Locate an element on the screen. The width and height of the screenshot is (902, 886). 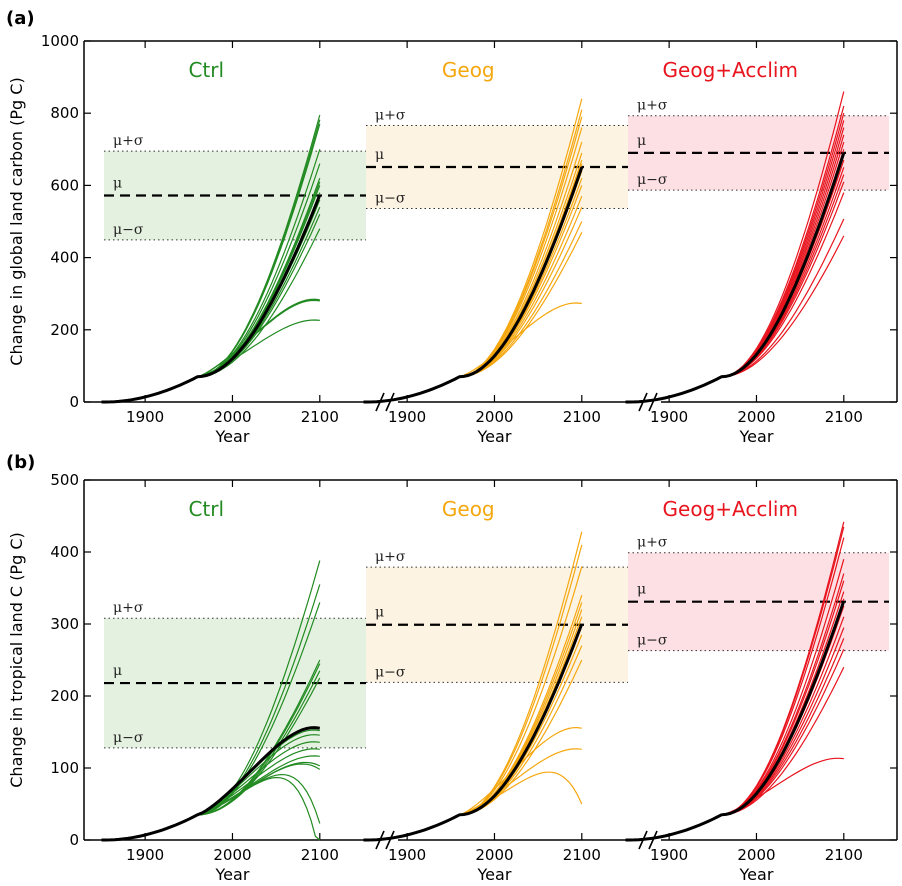
y-tick-label: 100 is located at coordinates (64, 768).